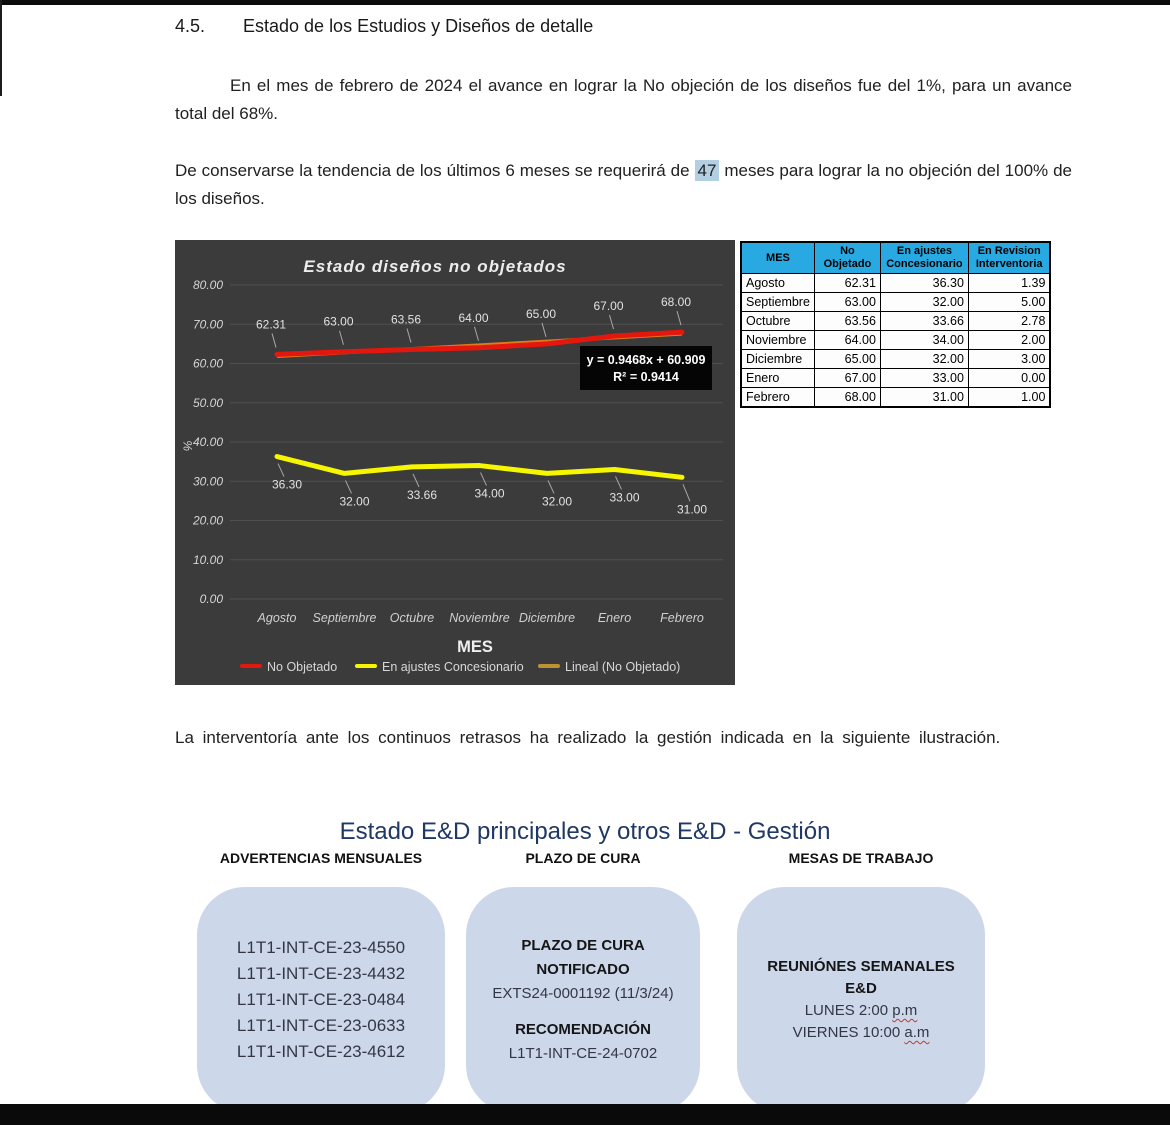 The width and height of the screenshot is (1170, 1125). What do you see at coordinates (345, 618) in the screenshot?
I see `x-tick-label: Septiembre` at bounding box center [345, 618].